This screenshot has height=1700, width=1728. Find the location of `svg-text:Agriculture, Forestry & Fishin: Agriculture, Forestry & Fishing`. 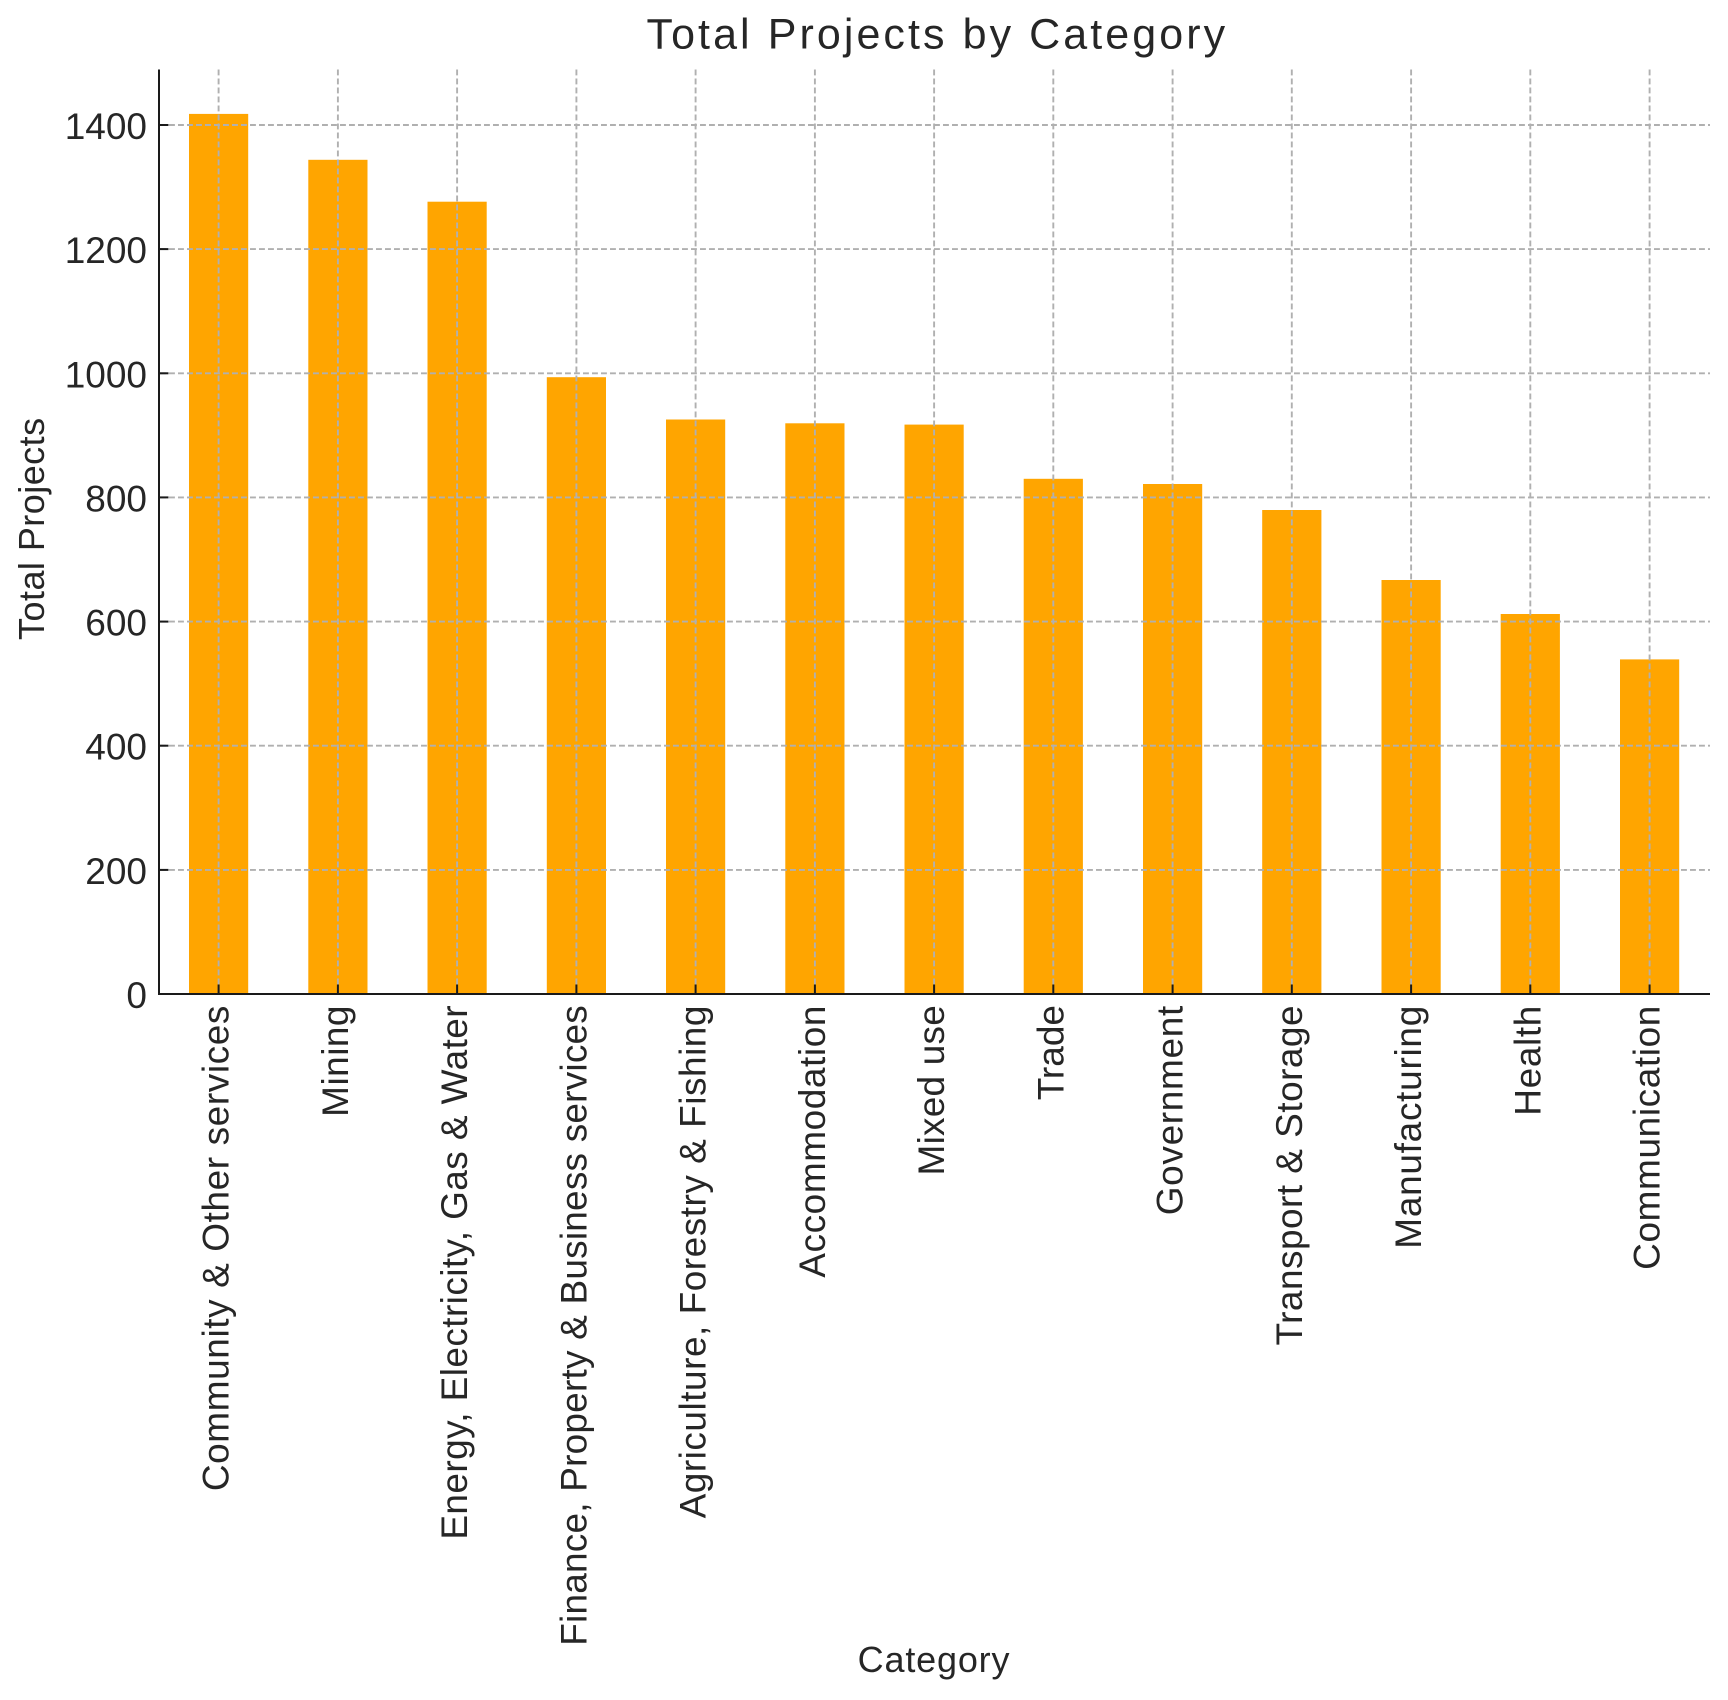

svg-text:Agriculture, Forestry & Fishin: Agriculture, Forestry & Fishing is located at coordinates (693, 1261).